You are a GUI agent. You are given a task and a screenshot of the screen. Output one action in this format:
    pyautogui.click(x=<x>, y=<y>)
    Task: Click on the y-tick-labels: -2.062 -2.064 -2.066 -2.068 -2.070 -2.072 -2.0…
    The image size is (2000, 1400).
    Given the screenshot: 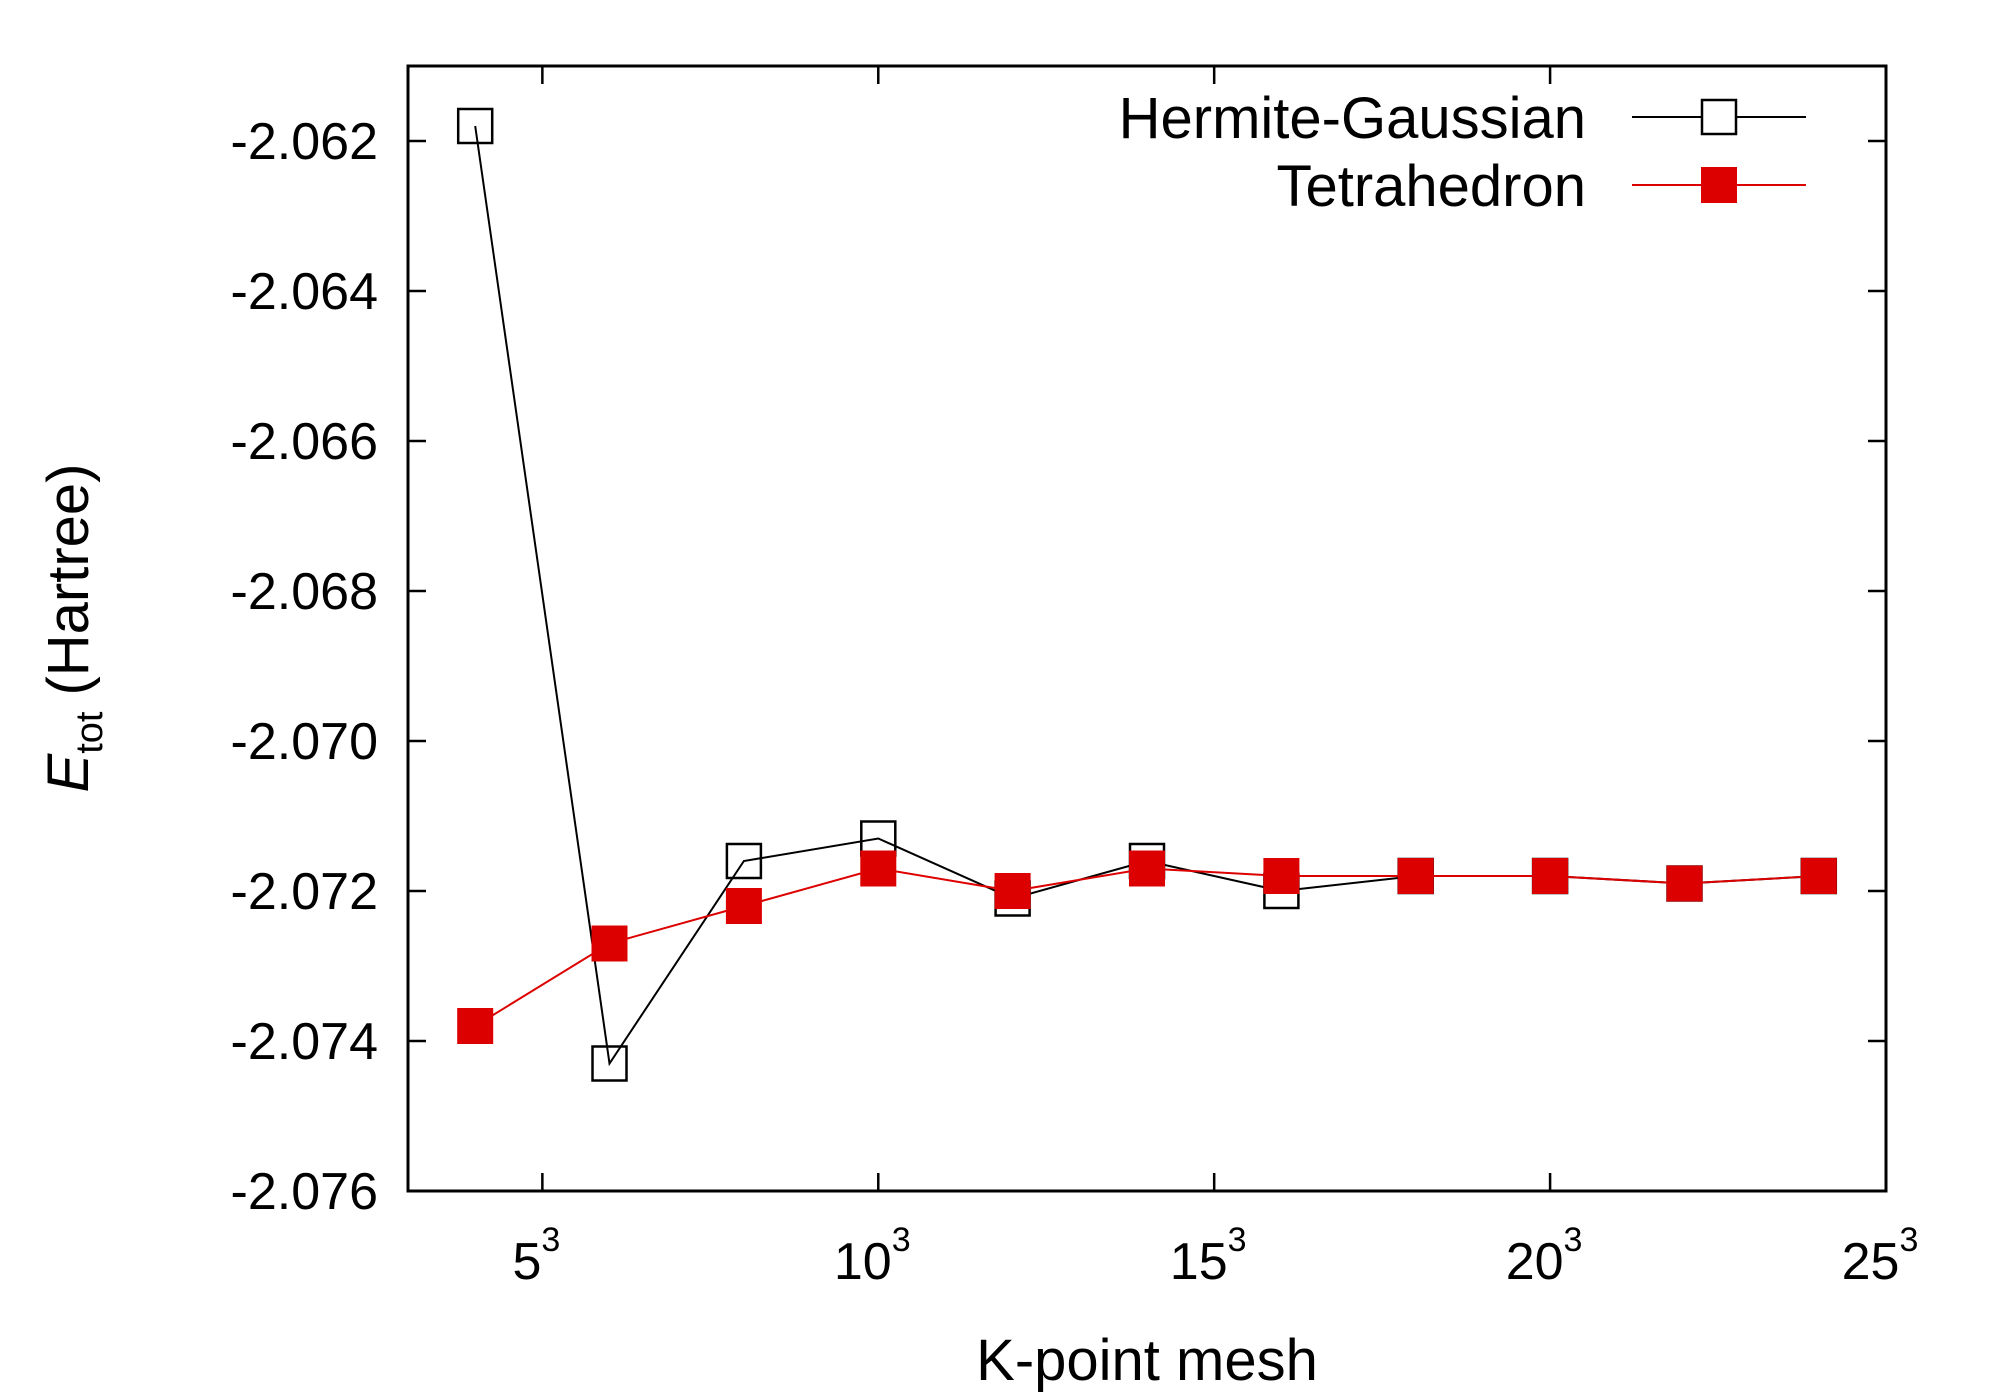 What is the action you would take?
    pyautogui.click(x=304, y=667)
    